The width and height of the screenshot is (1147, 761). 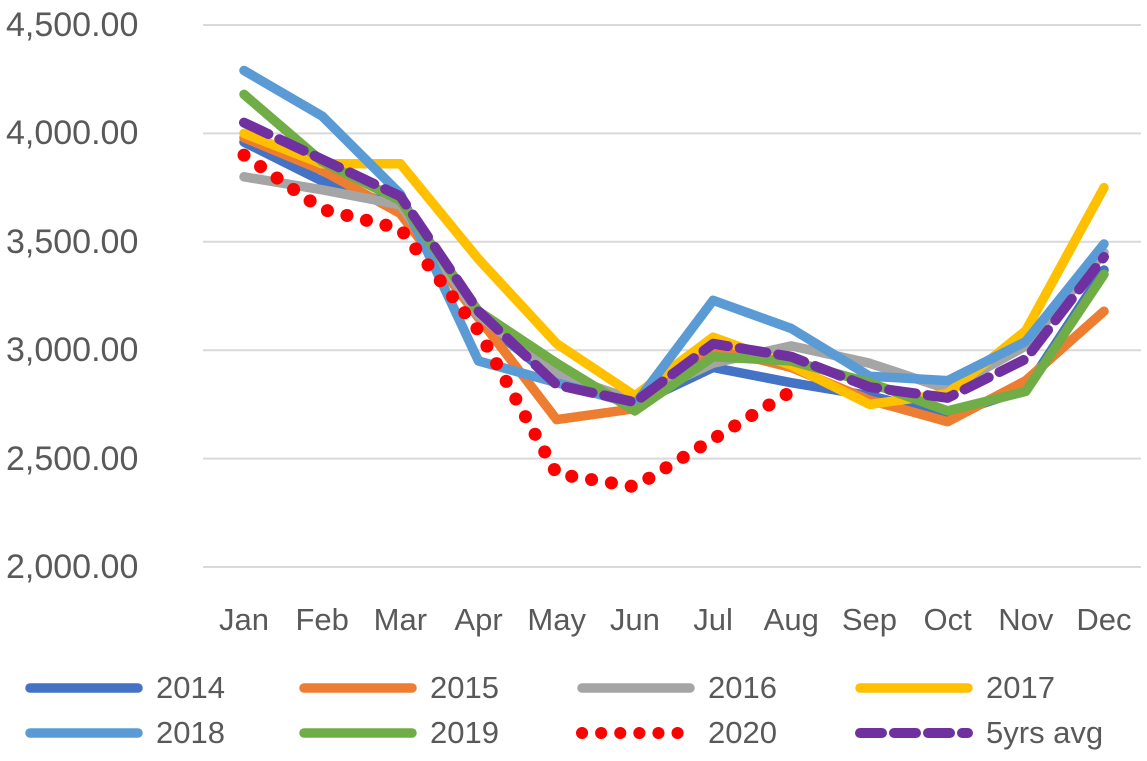 What do you see at coordinates (742, 687) in the screenshot?
I see `legend-label: 2016` at bounding box center [742, 687].